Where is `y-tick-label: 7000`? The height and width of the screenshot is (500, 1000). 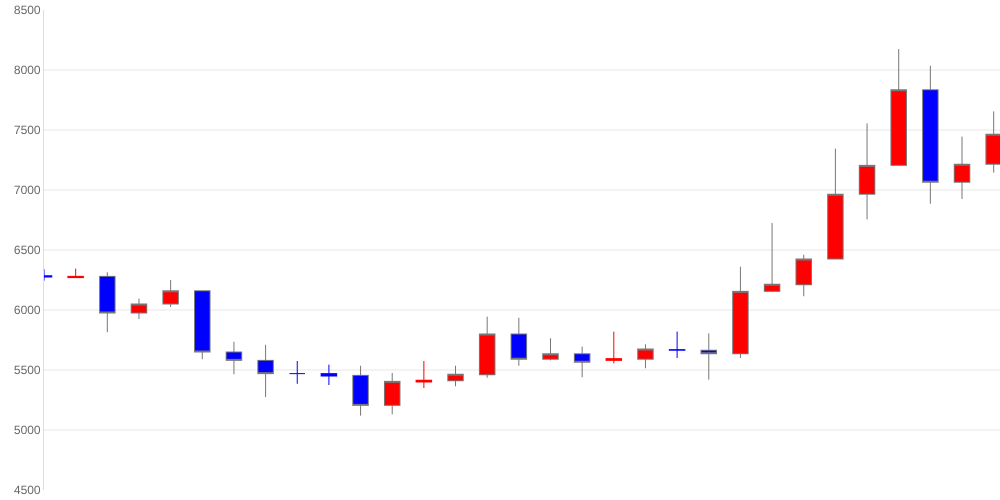 y-tick-label: 7000 is located at coordinates (27, 190).